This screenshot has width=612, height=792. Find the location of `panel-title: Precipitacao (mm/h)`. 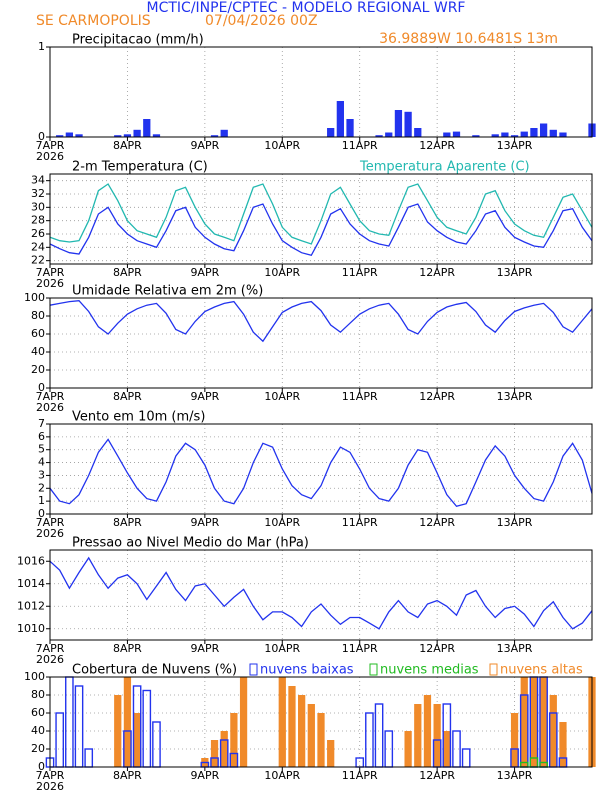

panel-title: Precipitacao (mm/h) is located at coordinates (138, 40).